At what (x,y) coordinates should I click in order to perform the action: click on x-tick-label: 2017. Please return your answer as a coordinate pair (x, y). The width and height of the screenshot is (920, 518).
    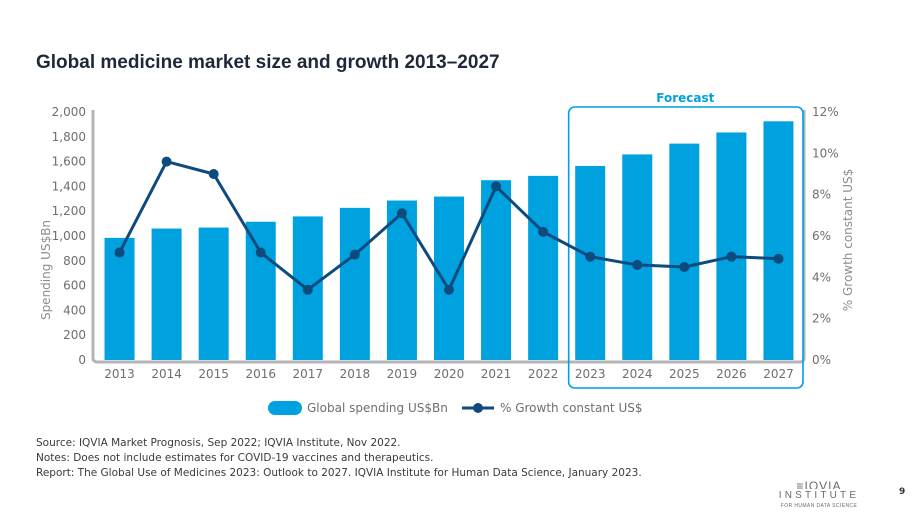
    Looking at the image, I should click on (308, 374).